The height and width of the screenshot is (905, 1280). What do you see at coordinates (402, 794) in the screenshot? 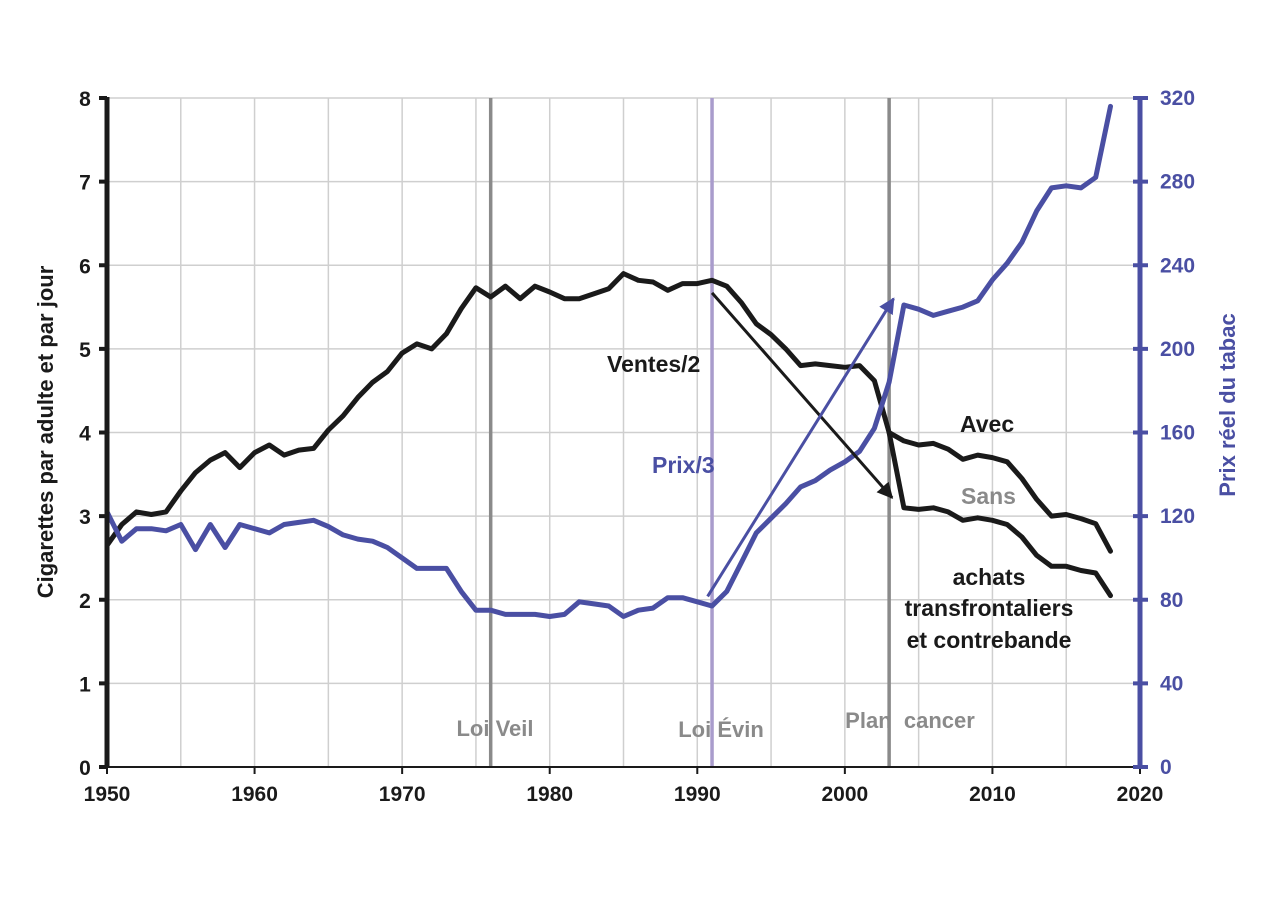
I see `x-tick-label: 1970` at bounding box center [402, 794].